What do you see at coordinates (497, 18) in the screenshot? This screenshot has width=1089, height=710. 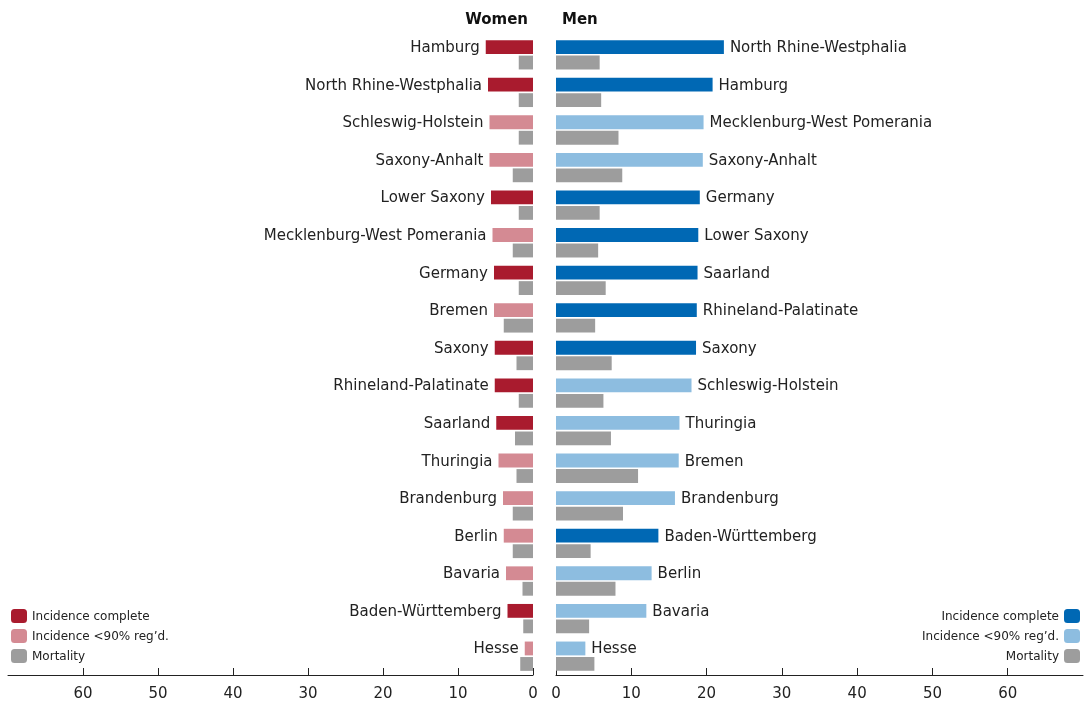 I see `chart-title: Women` at bounding box center [497, 18].